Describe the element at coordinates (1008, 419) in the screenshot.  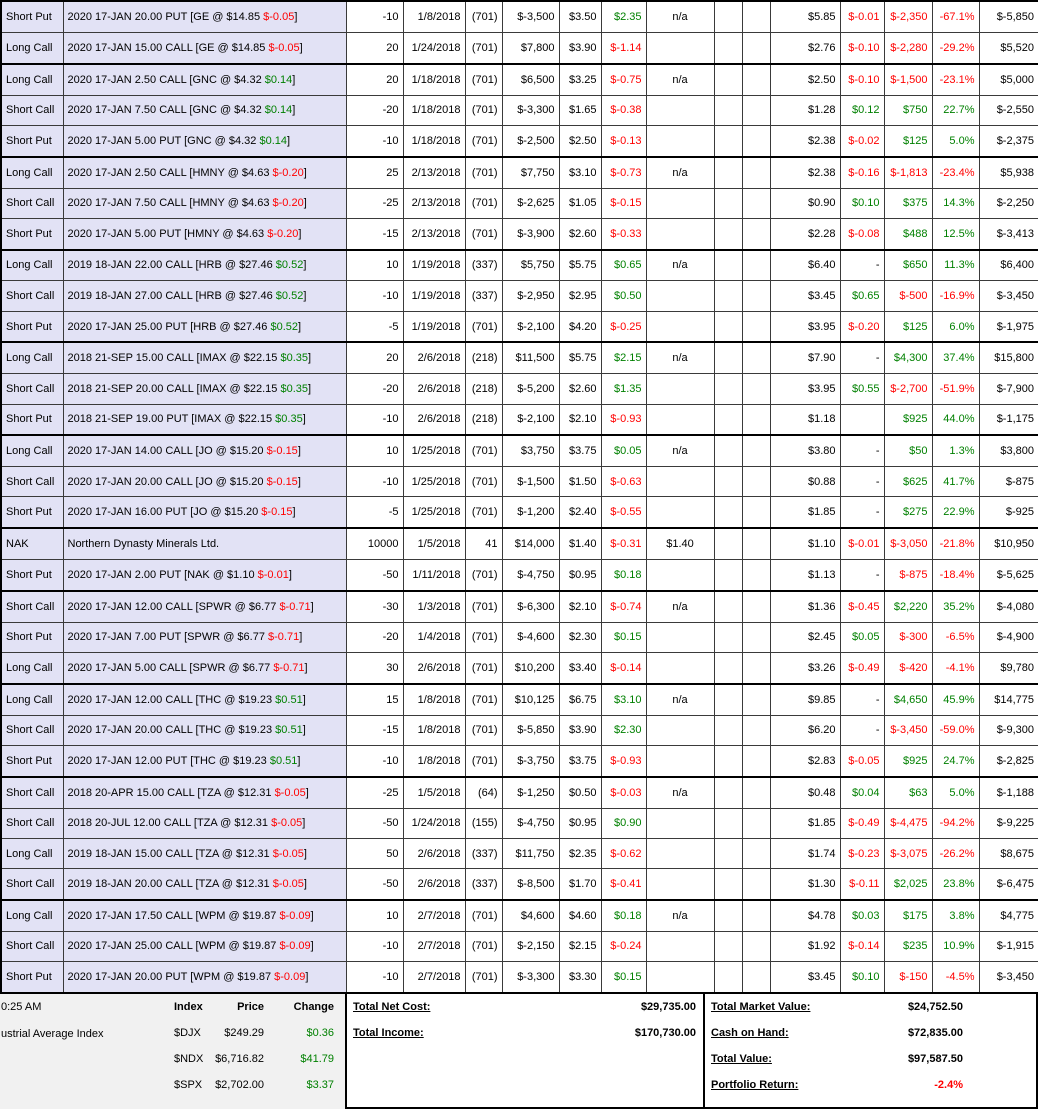
I see `market-value-cell: $-1,175` at that location.